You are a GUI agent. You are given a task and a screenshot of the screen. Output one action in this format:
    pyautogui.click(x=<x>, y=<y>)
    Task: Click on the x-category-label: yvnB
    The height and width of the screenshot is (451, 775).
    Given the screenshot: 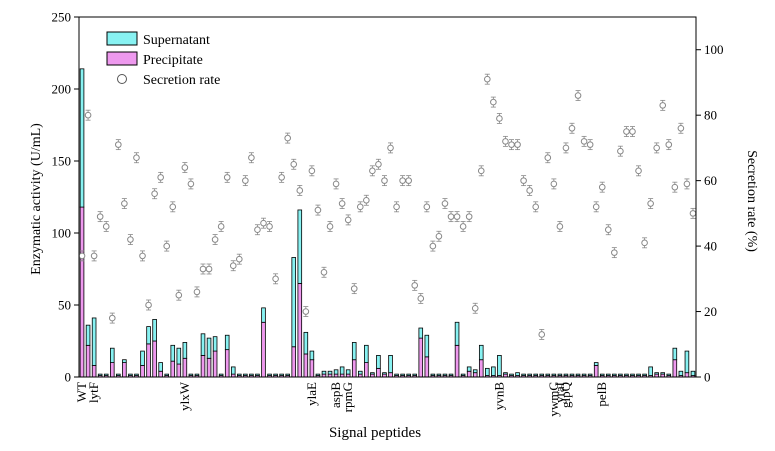 What is the action you would take?
    pyautogui.click(x=498, y=396)
    